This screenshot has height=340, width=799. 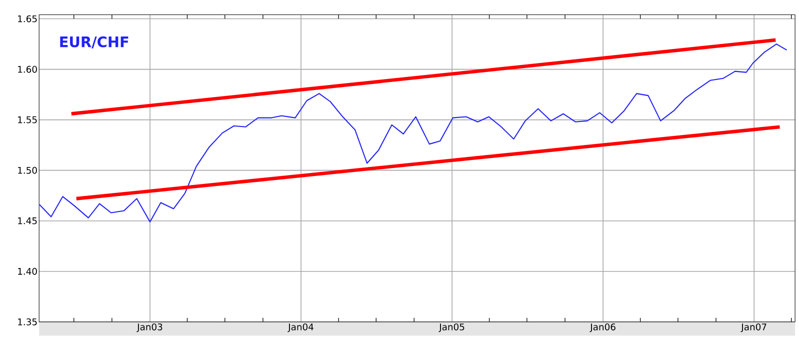 I want to click on text: EUR/CHF, so click(x=94, y=42).